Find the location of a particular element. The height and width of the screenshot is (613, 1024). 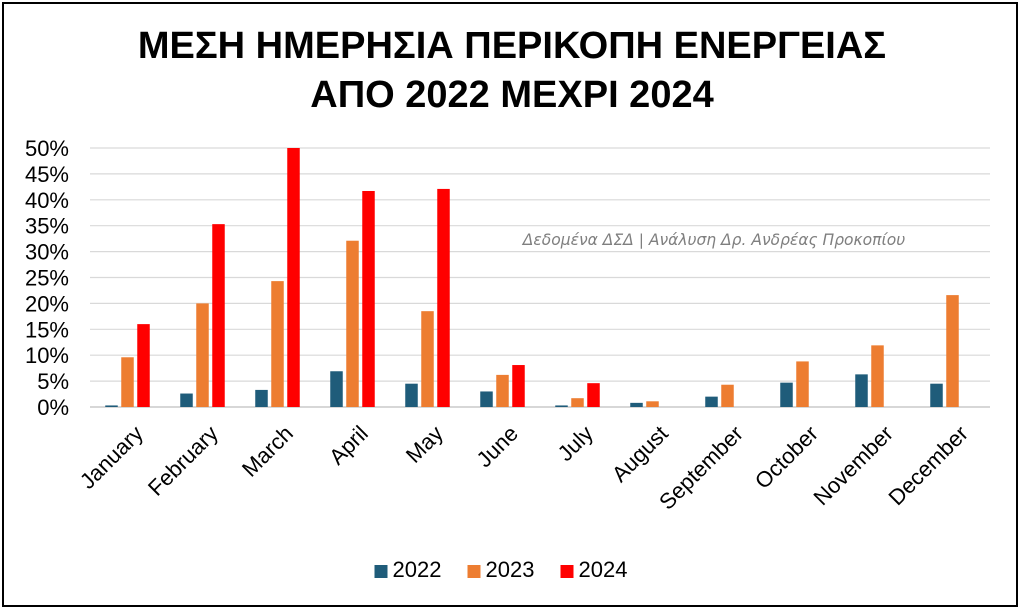

bar-2022-november is located at coordinates (861, 390).